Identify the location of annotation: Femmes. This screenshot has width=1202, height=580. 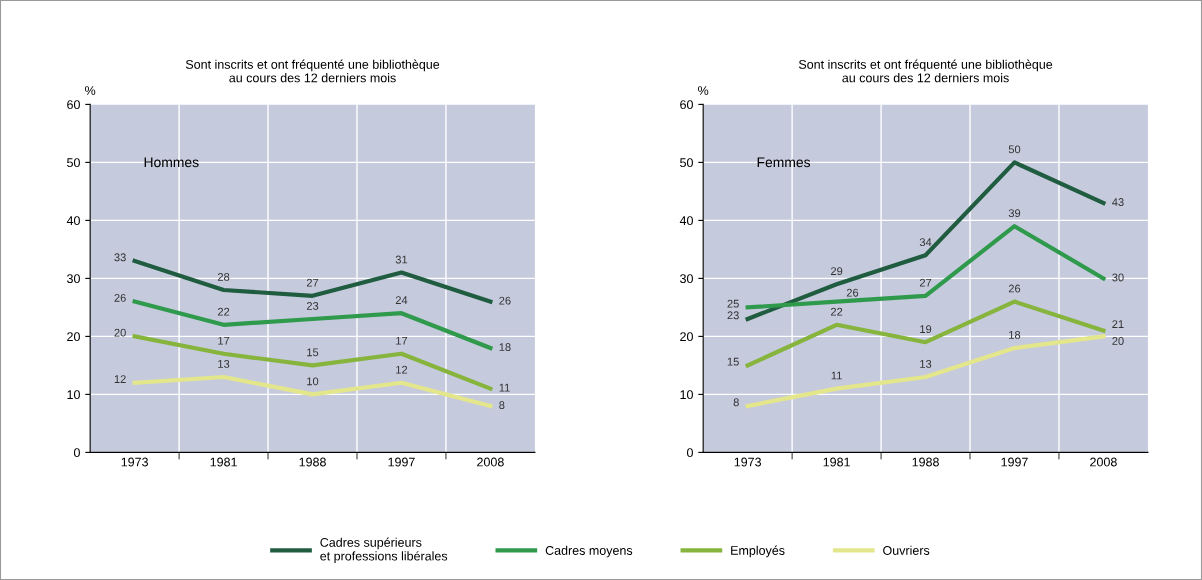
(784, 162).